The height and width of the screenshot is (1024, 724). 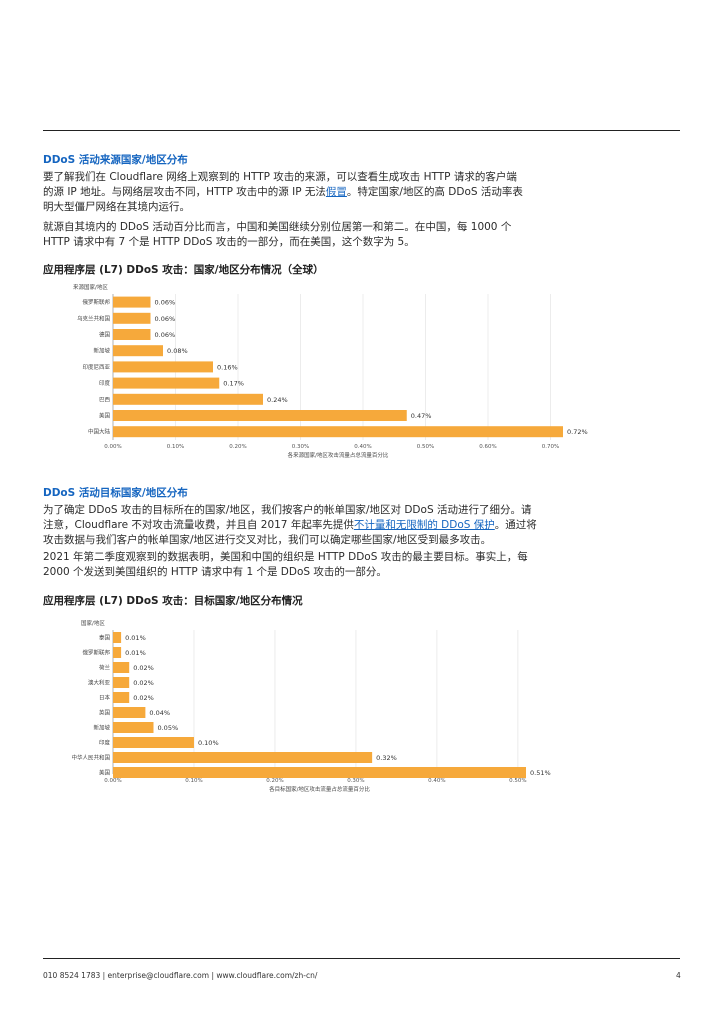 I want to click on data-label: 0.72%, so click(x=577, y=432).